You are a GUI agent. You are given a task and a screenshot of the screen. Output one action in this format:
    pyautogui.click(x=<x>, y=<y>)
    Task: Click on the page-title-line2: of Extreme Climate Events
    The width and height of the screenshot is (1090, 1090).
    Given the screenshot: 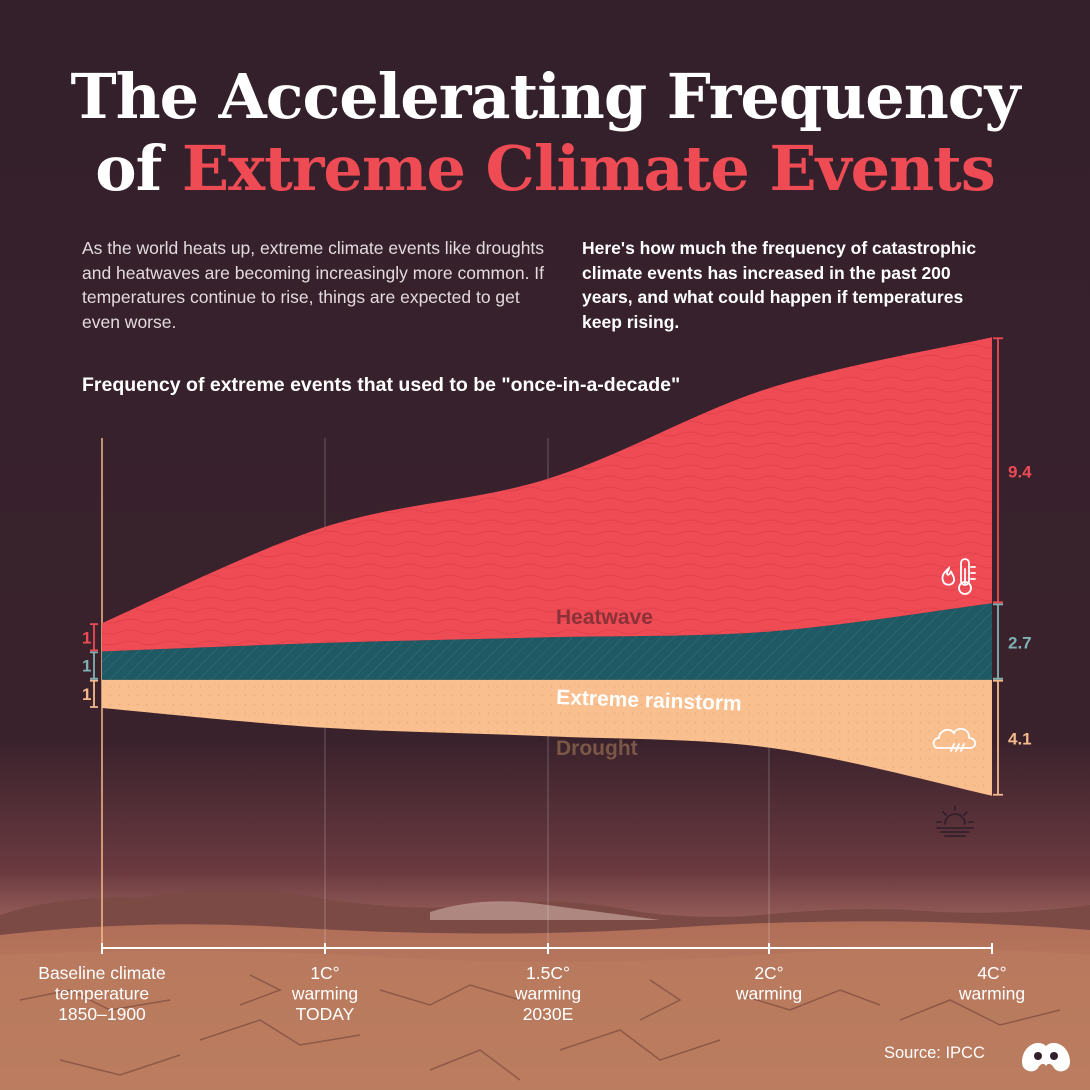 What is the action you would take?
    pyautogui.click(x=545, y=169)
    